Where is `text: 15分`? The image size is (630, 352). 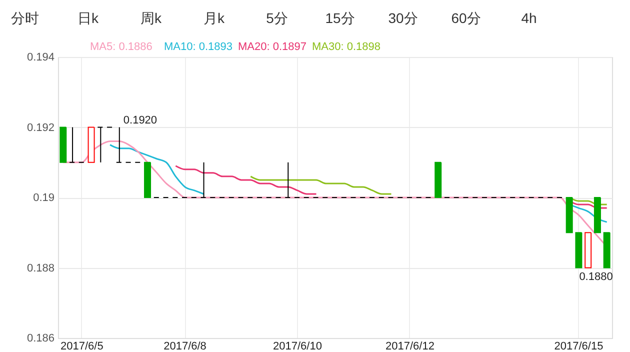
text: 15分 is located at coordinates (340, 18).